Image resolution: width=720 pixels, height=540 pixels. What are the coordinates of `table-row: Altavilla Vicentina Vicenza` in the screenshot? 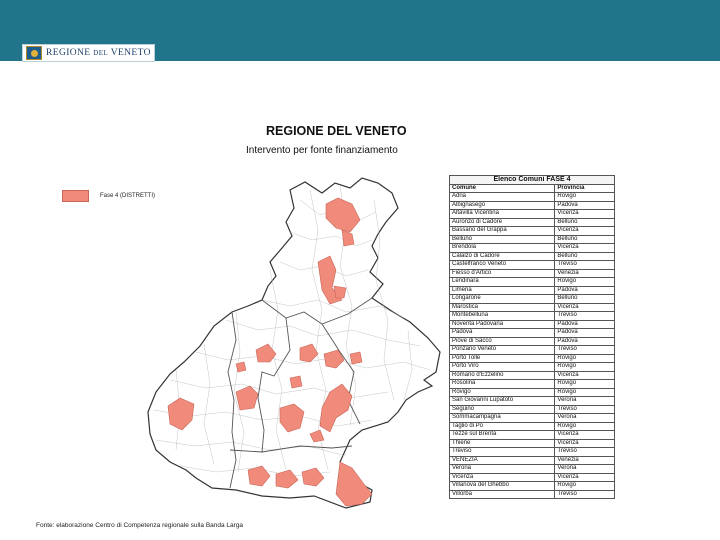 It's located at (531, 214).